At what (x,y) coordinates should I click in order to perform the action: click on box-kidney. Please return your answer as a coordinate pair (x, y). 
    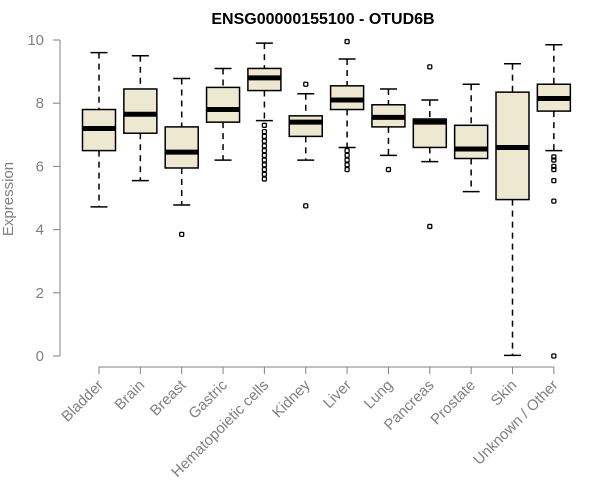
    Looking at the image, I should click on (305, 145).